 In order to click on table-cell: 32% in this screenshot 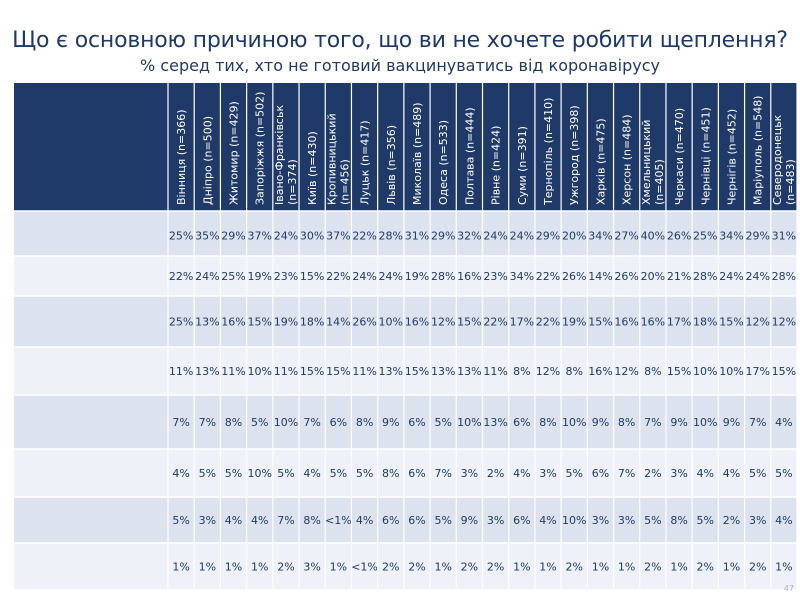, I will do `click(469, 236)`.